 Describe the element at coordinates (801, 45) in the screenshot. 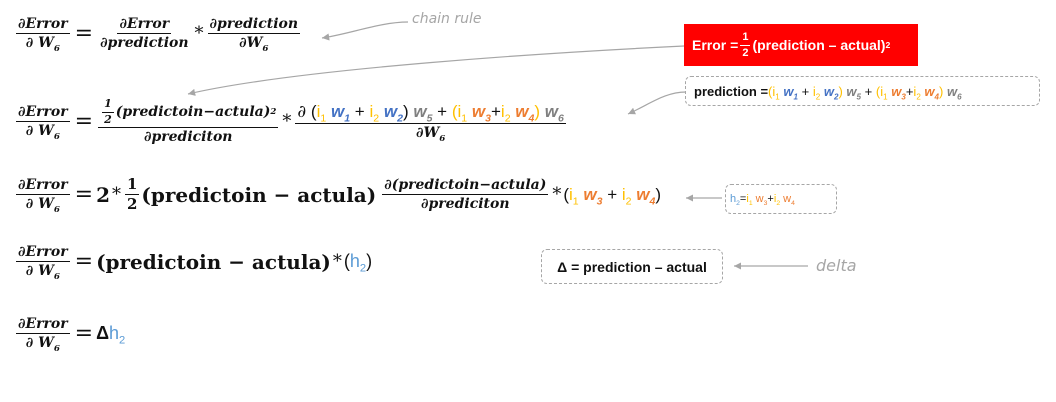

I see `error-formula-box: Error = 1 2 (prediction – actual) 2` at that location.